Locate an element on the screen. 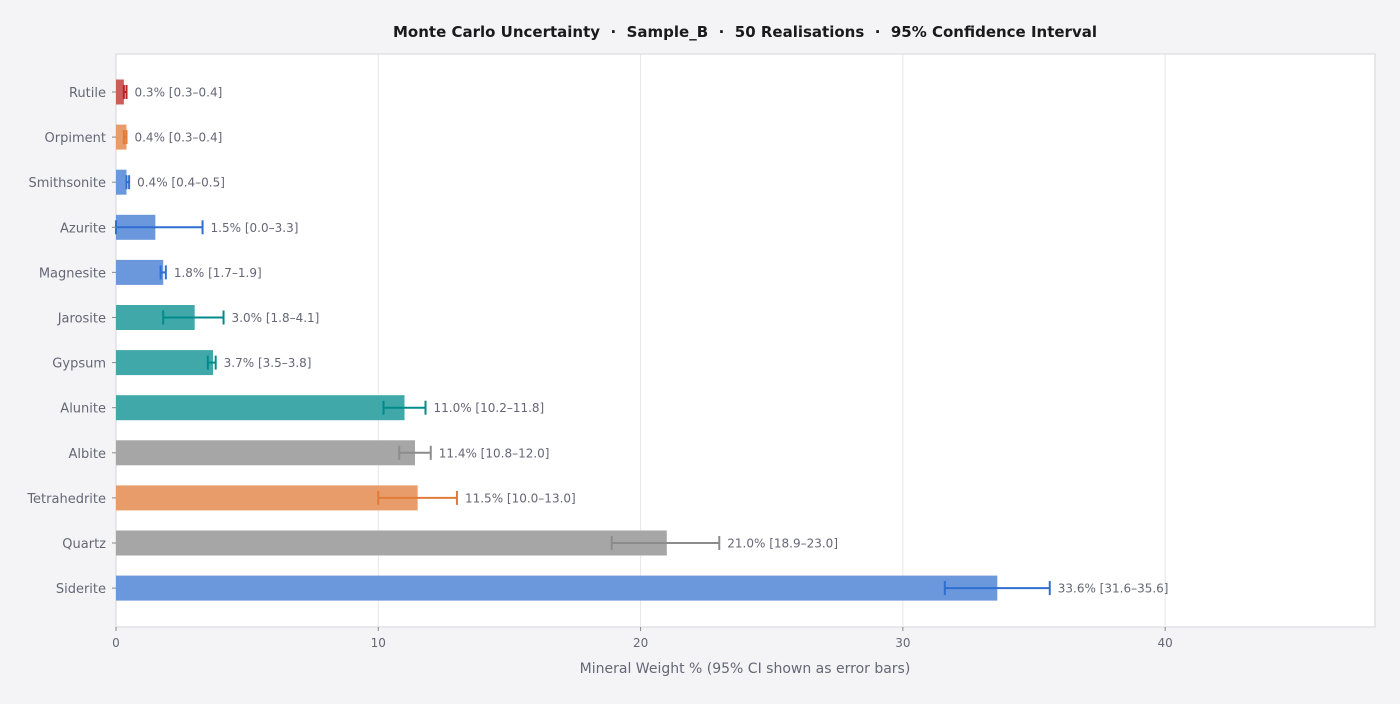  y-tick-label: Quartz is located at coordinates (84, 544).